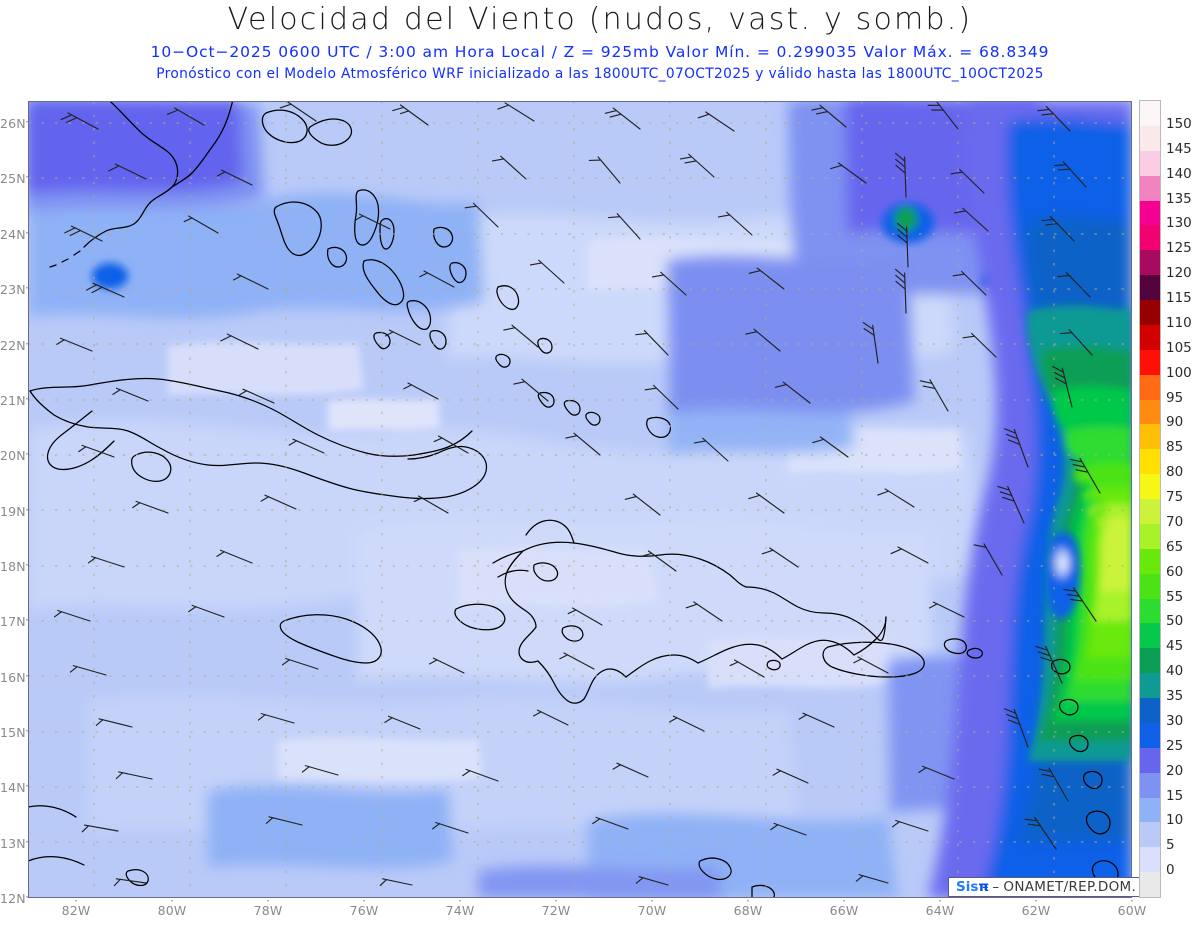 This screenshot has width=1200, height=927. What do you see at coordinates (1175, 521) in the screenshot?
I see `colorbar-label: 70` at bounding box center [1175, 521].